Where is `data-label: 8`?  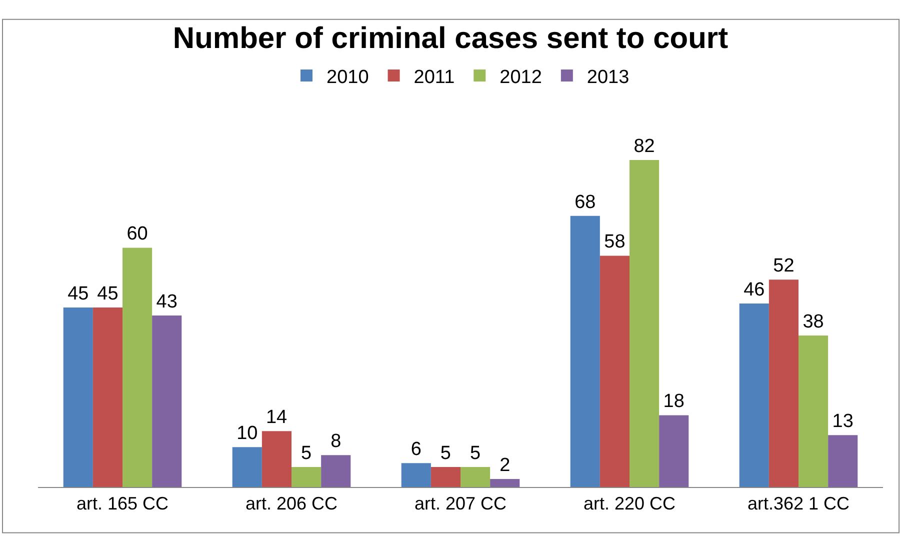
data-label: 8 is located at coordinates (336, 441).